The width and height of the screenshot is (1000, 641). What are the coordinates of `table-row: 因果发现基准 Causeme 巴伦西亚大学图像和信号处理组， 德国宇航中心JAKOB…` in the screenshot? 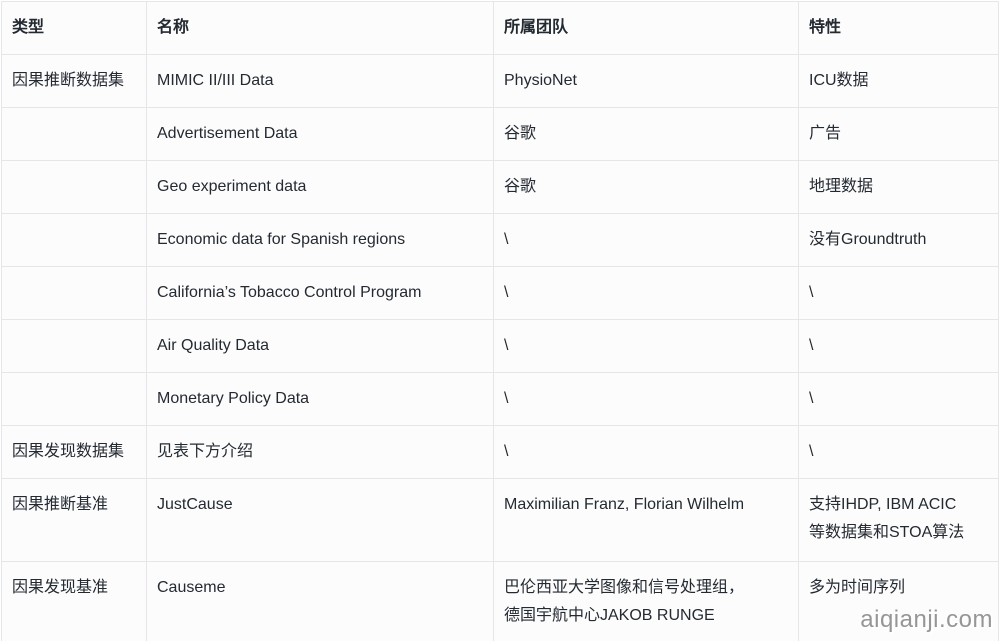 It's located at (500, 601).